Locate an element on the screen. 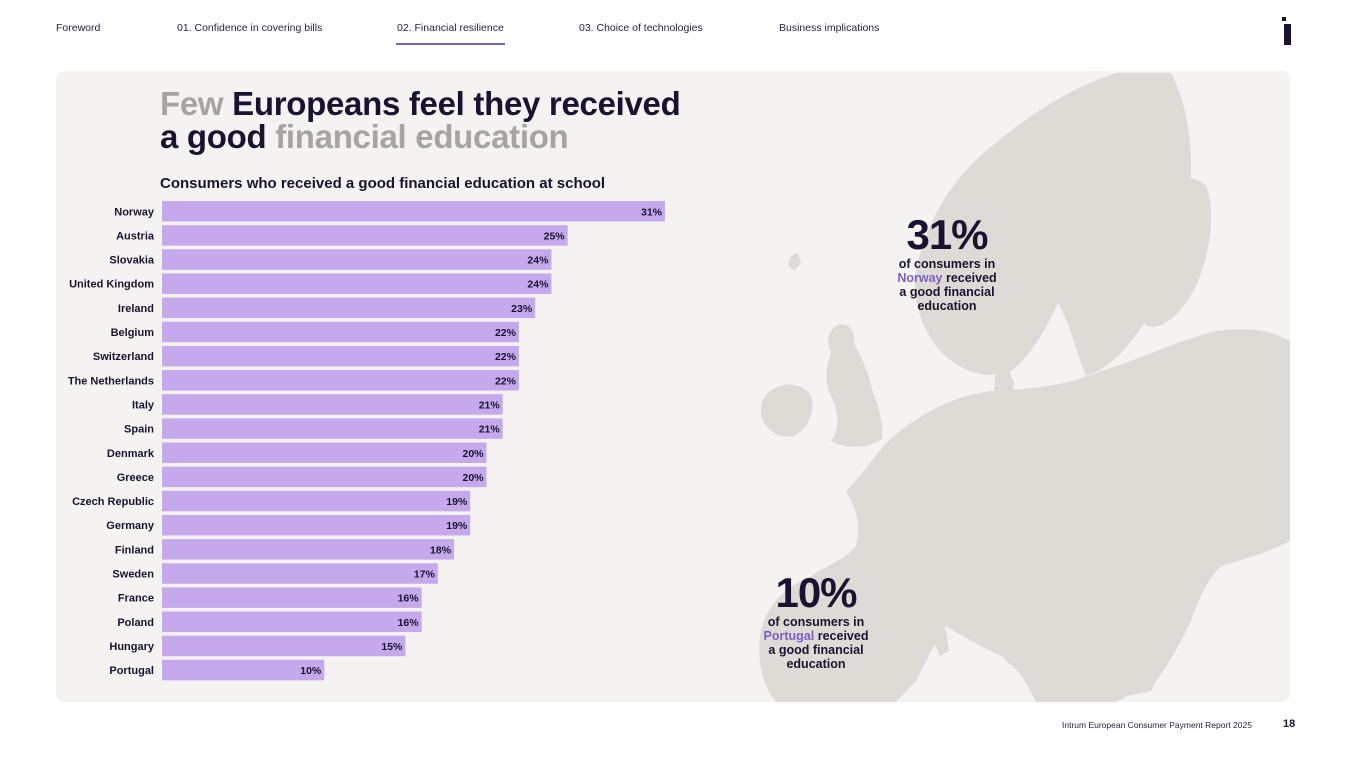 This screenshot has width=1346, height=757. category-label: Sweden is located at coordinates (133, 575).